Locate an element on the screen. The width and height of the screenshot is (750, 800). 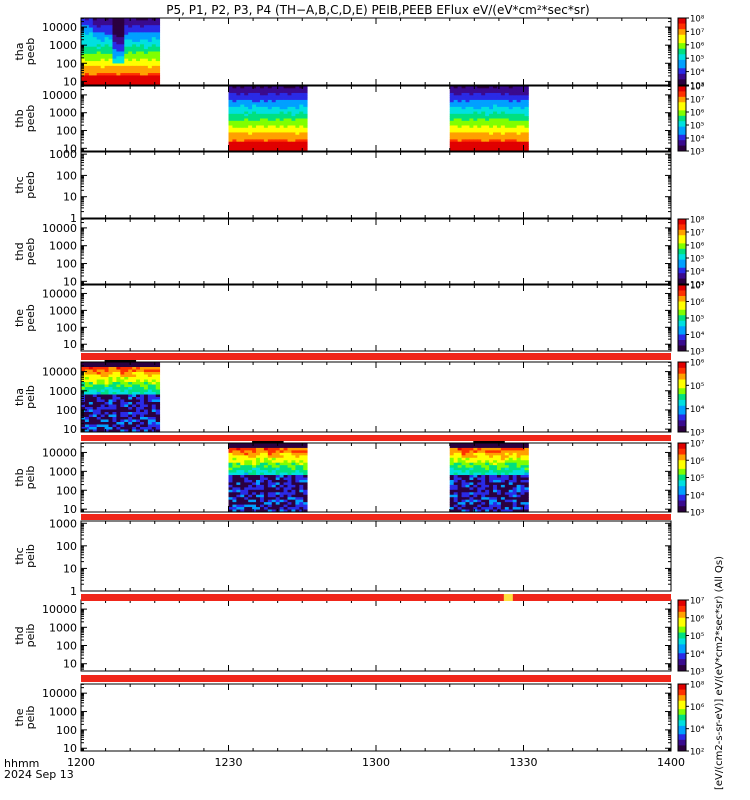
colorbar-tick-label: 10⁵ is located at coordinates (697, 387).